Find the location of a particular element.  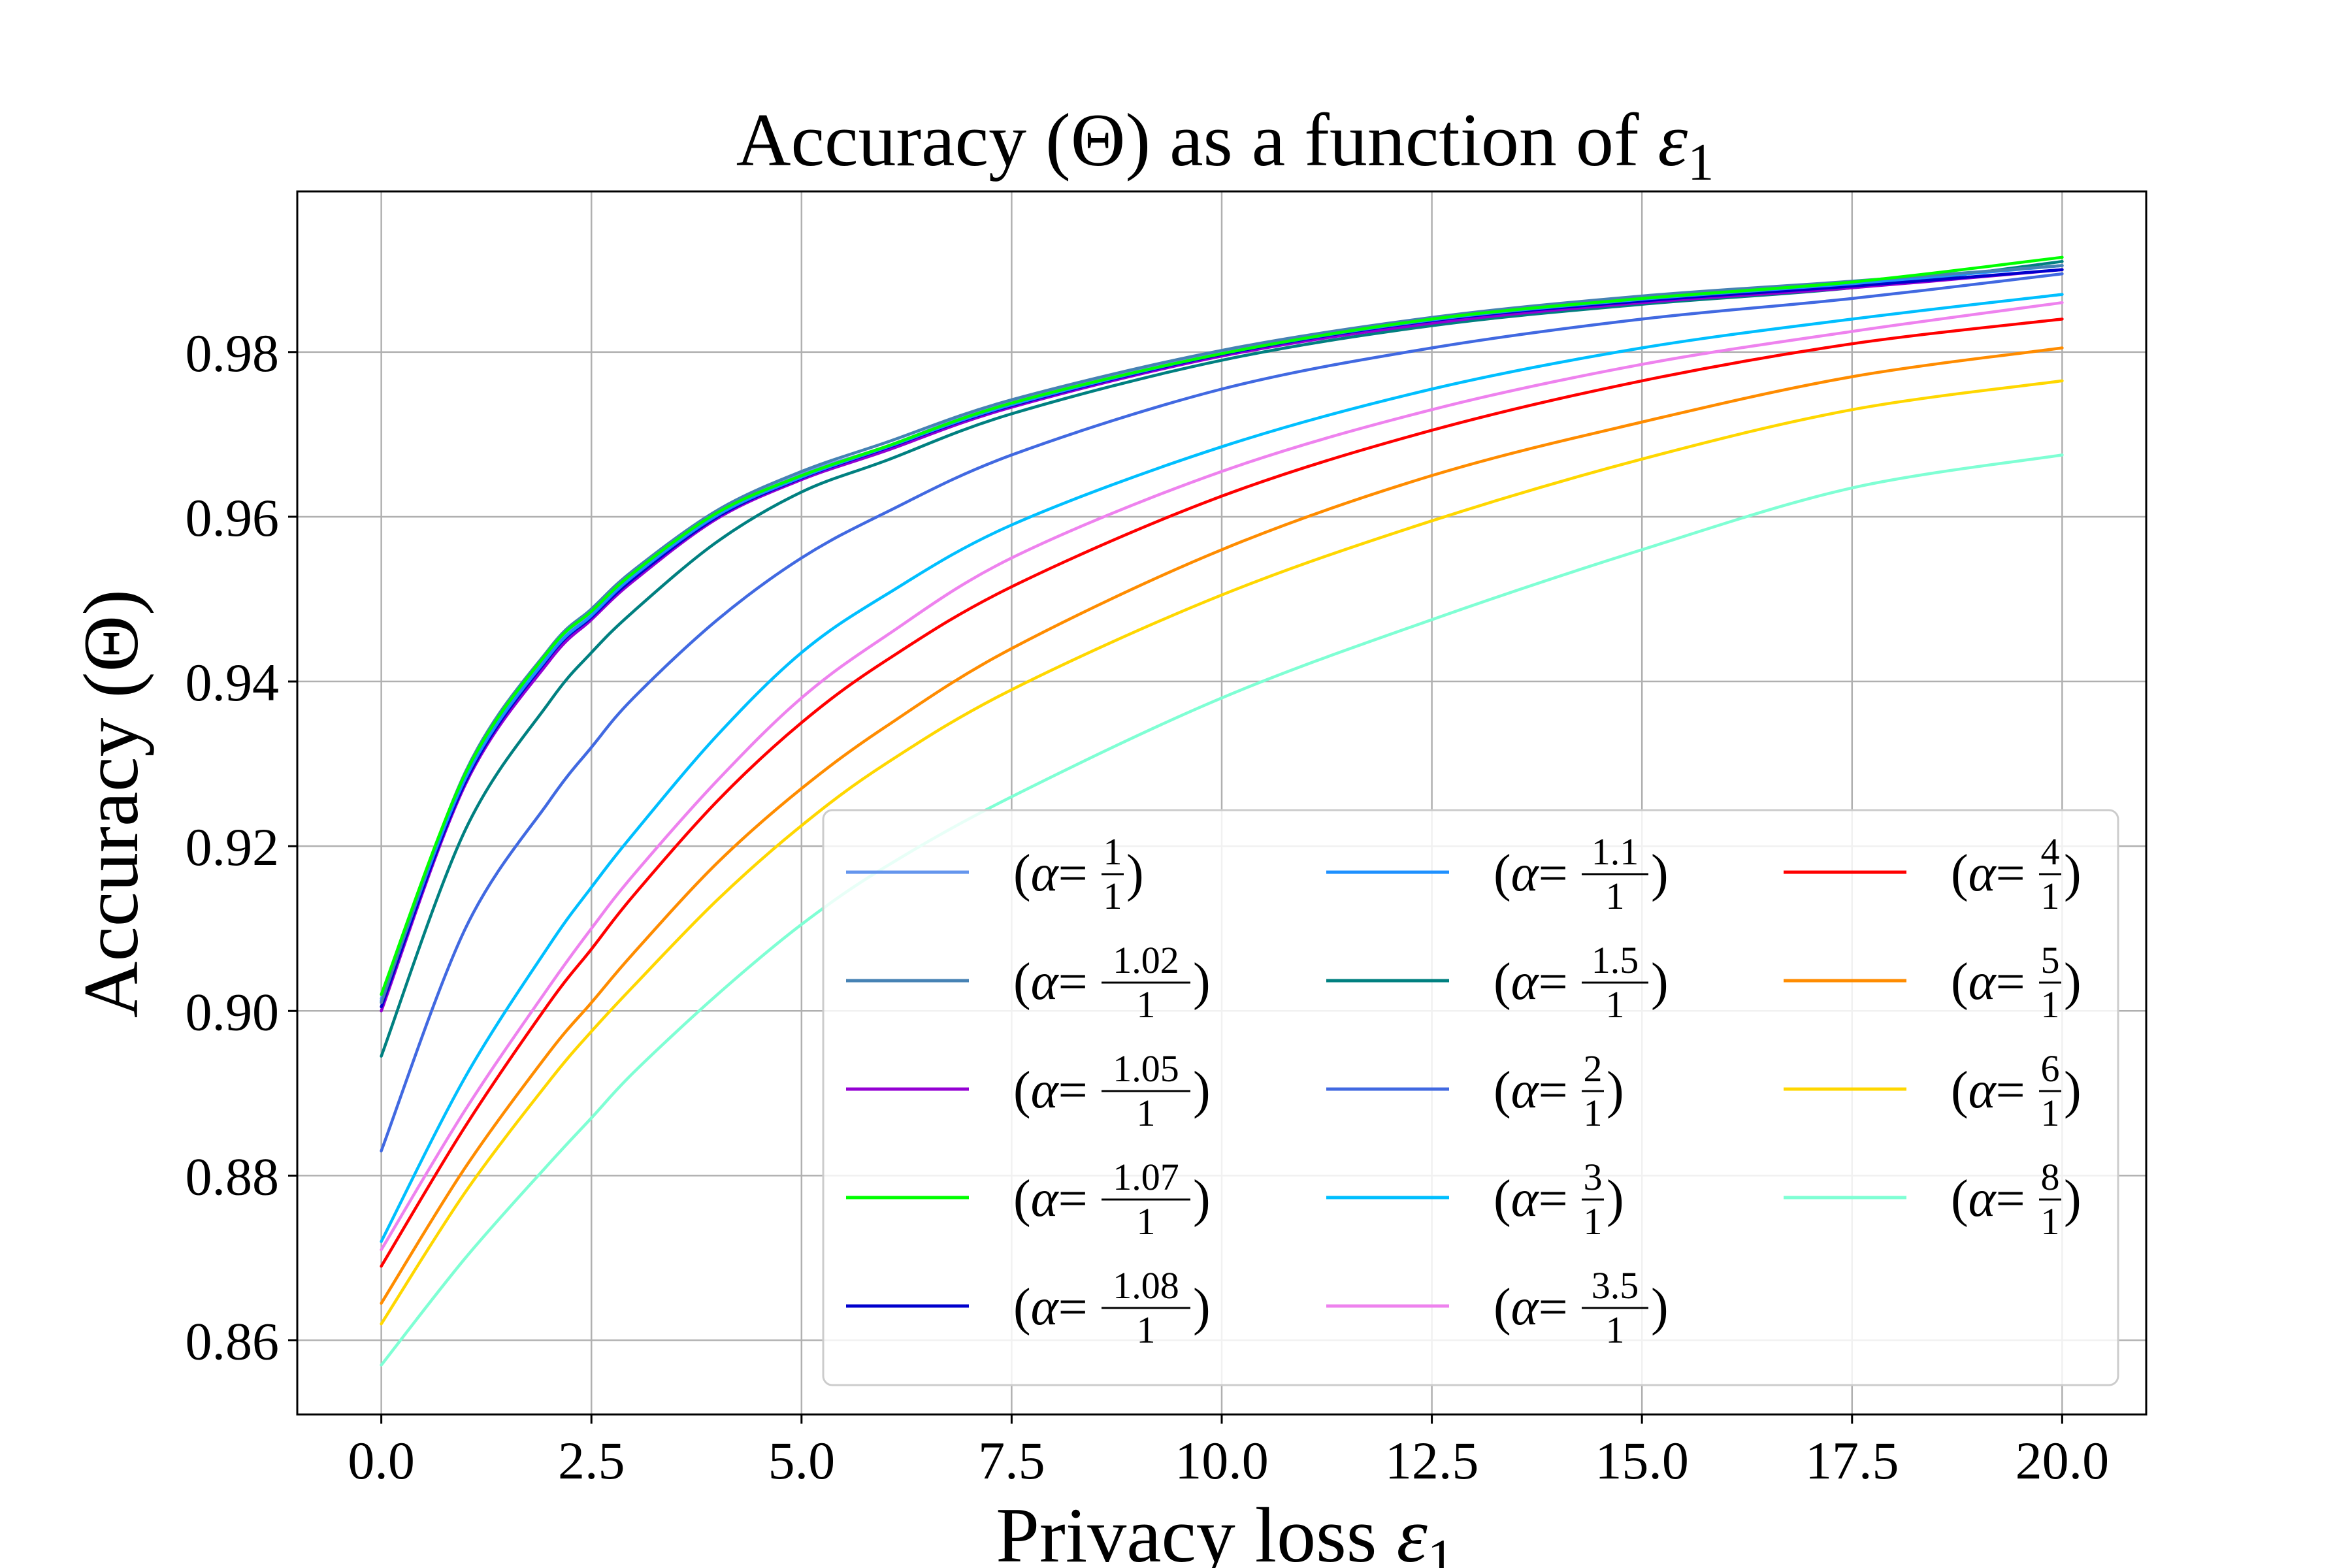

y-tick-label: 0.90 is located at coordinates (233, 1011).